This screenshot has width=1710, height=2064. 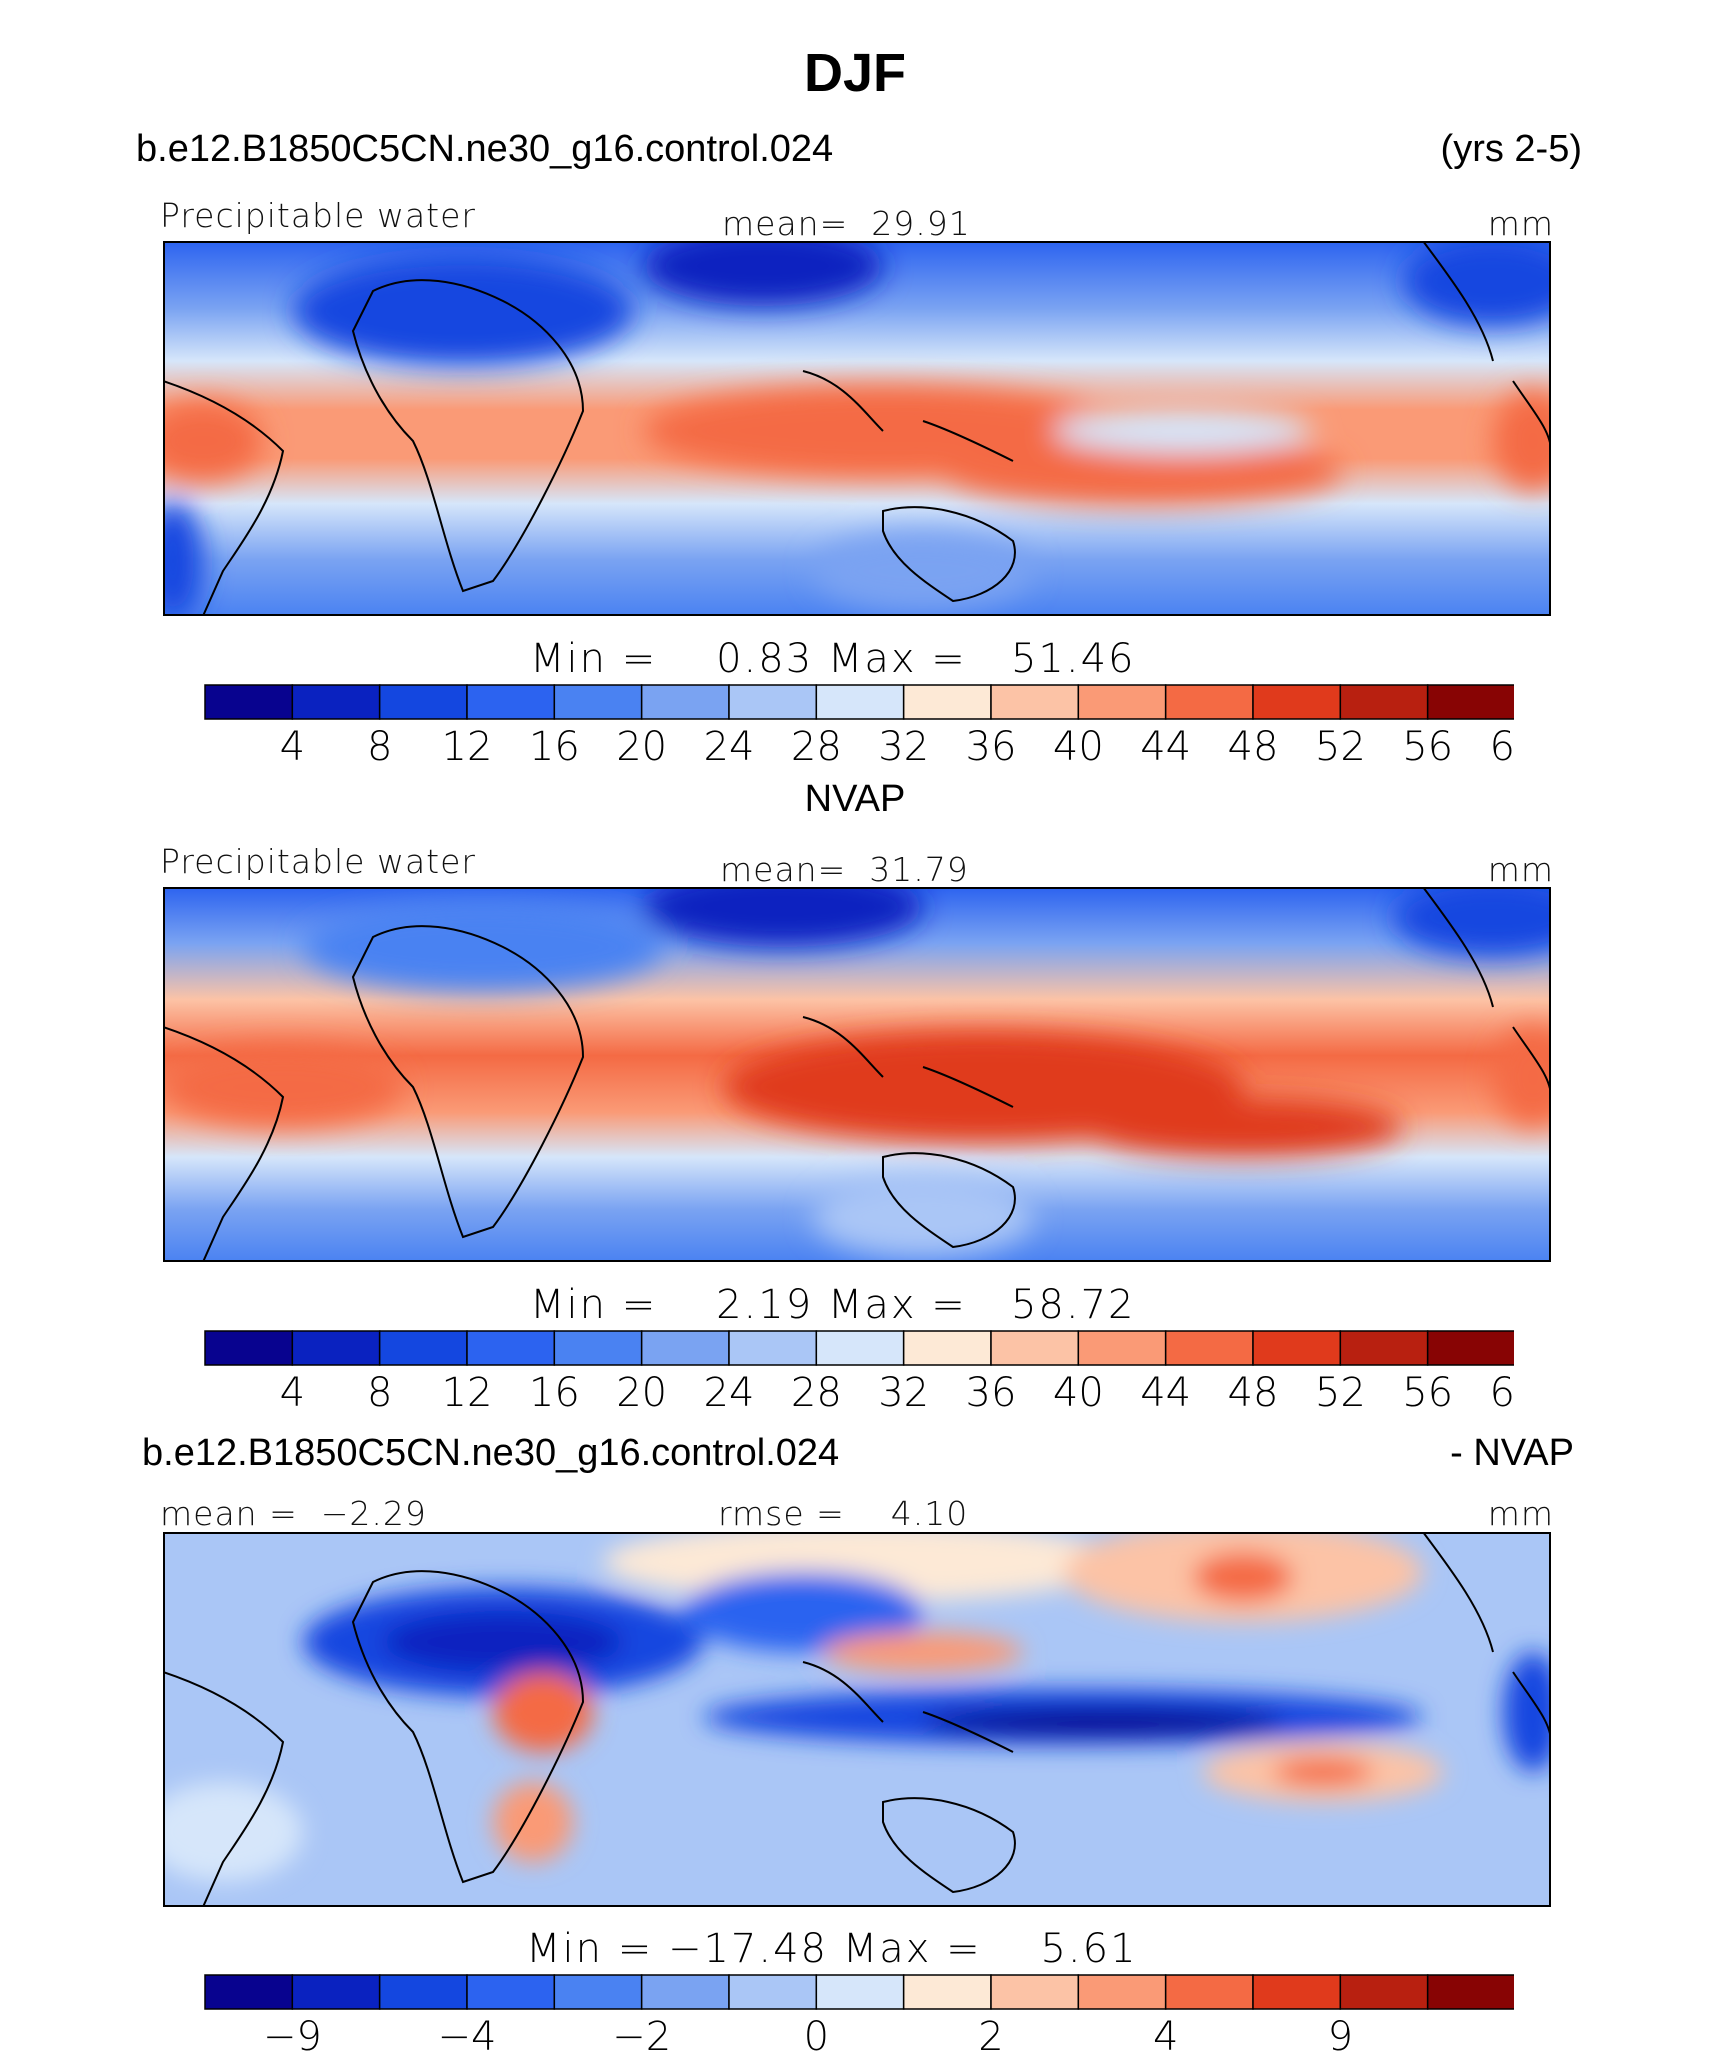 I want to click on colorbar-tick-label: 9, so click(x=1340, y=2036).